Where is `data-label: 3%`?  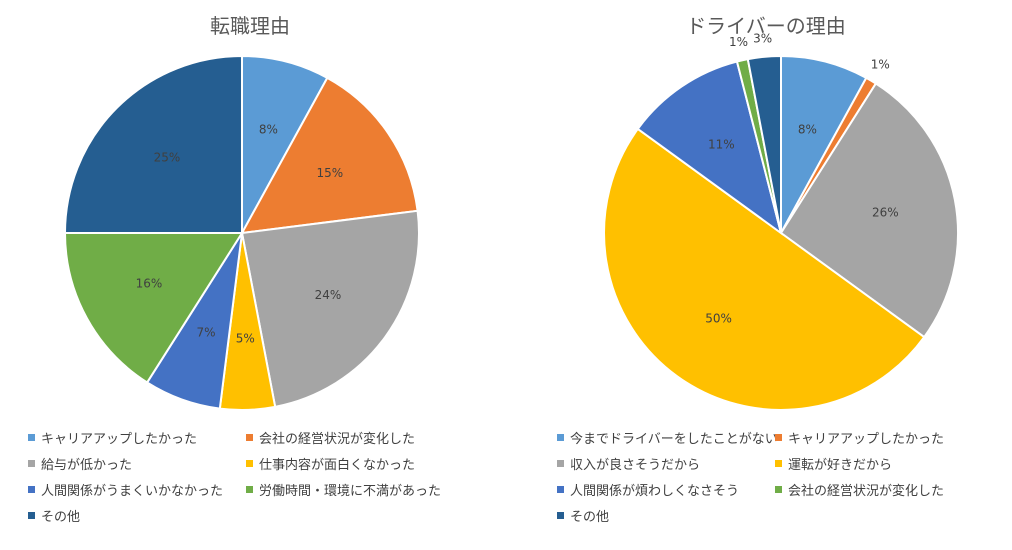 data-label: 3% is located at coordinates (762, 38).